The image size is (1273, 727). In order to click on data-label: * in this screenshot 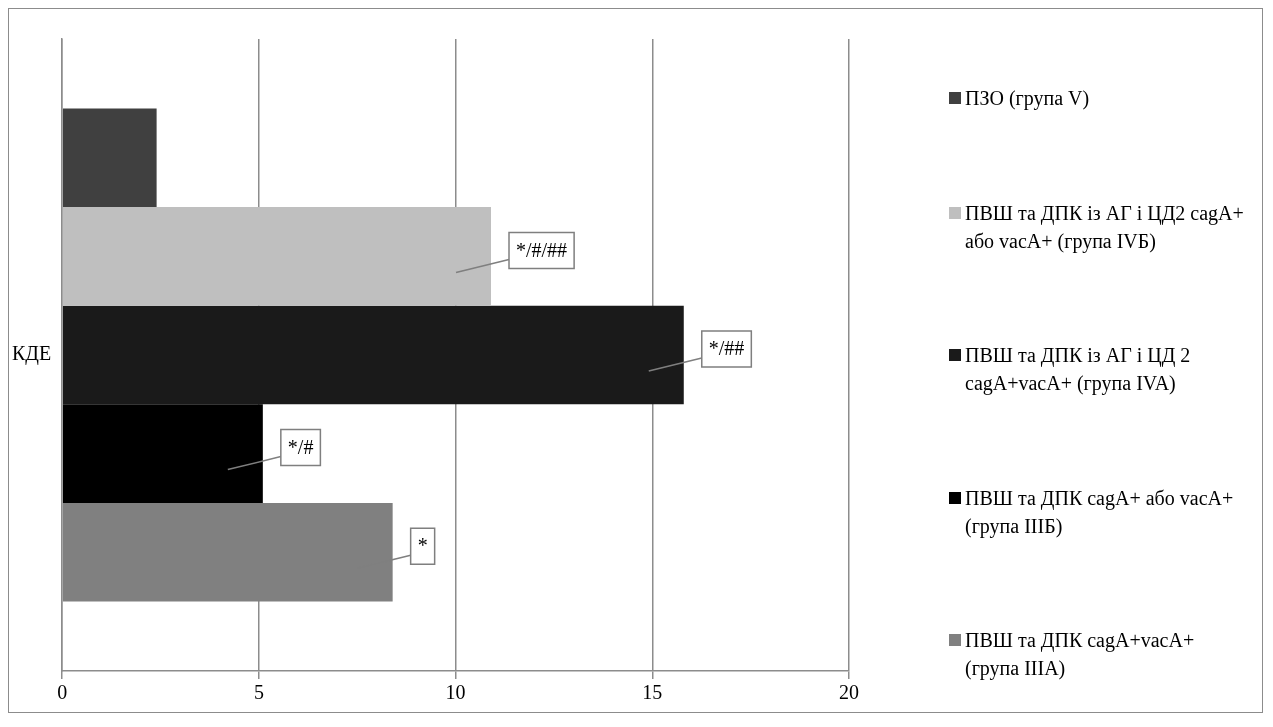, I will do `click(422, 545)`.